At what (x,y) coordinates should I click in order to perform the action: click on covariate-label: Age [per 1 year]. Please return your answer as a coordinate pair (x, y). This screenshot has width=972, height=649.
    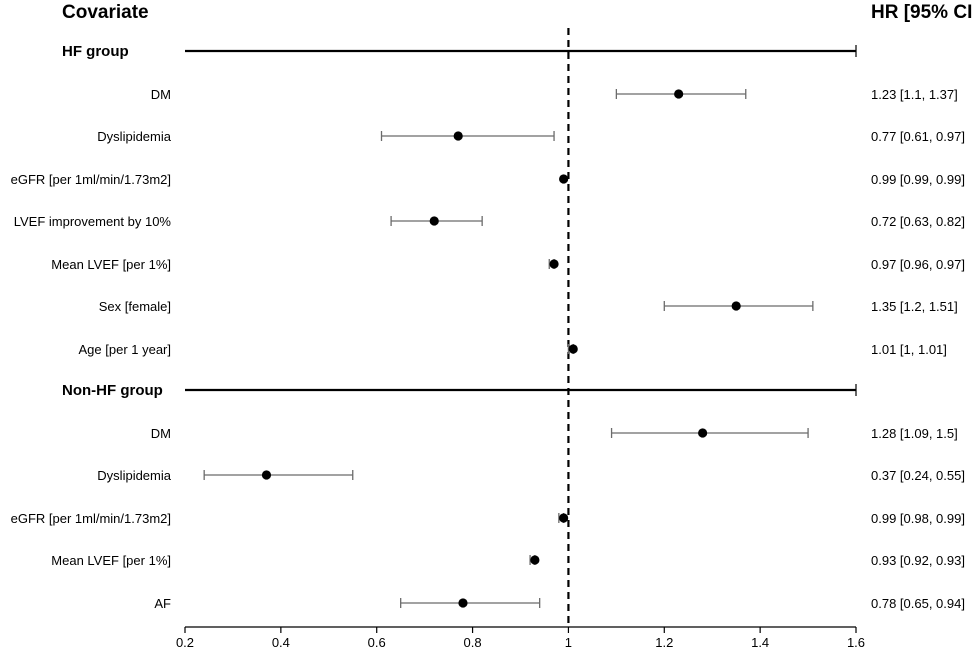
    Looking at the image, I should click on (125, 349).